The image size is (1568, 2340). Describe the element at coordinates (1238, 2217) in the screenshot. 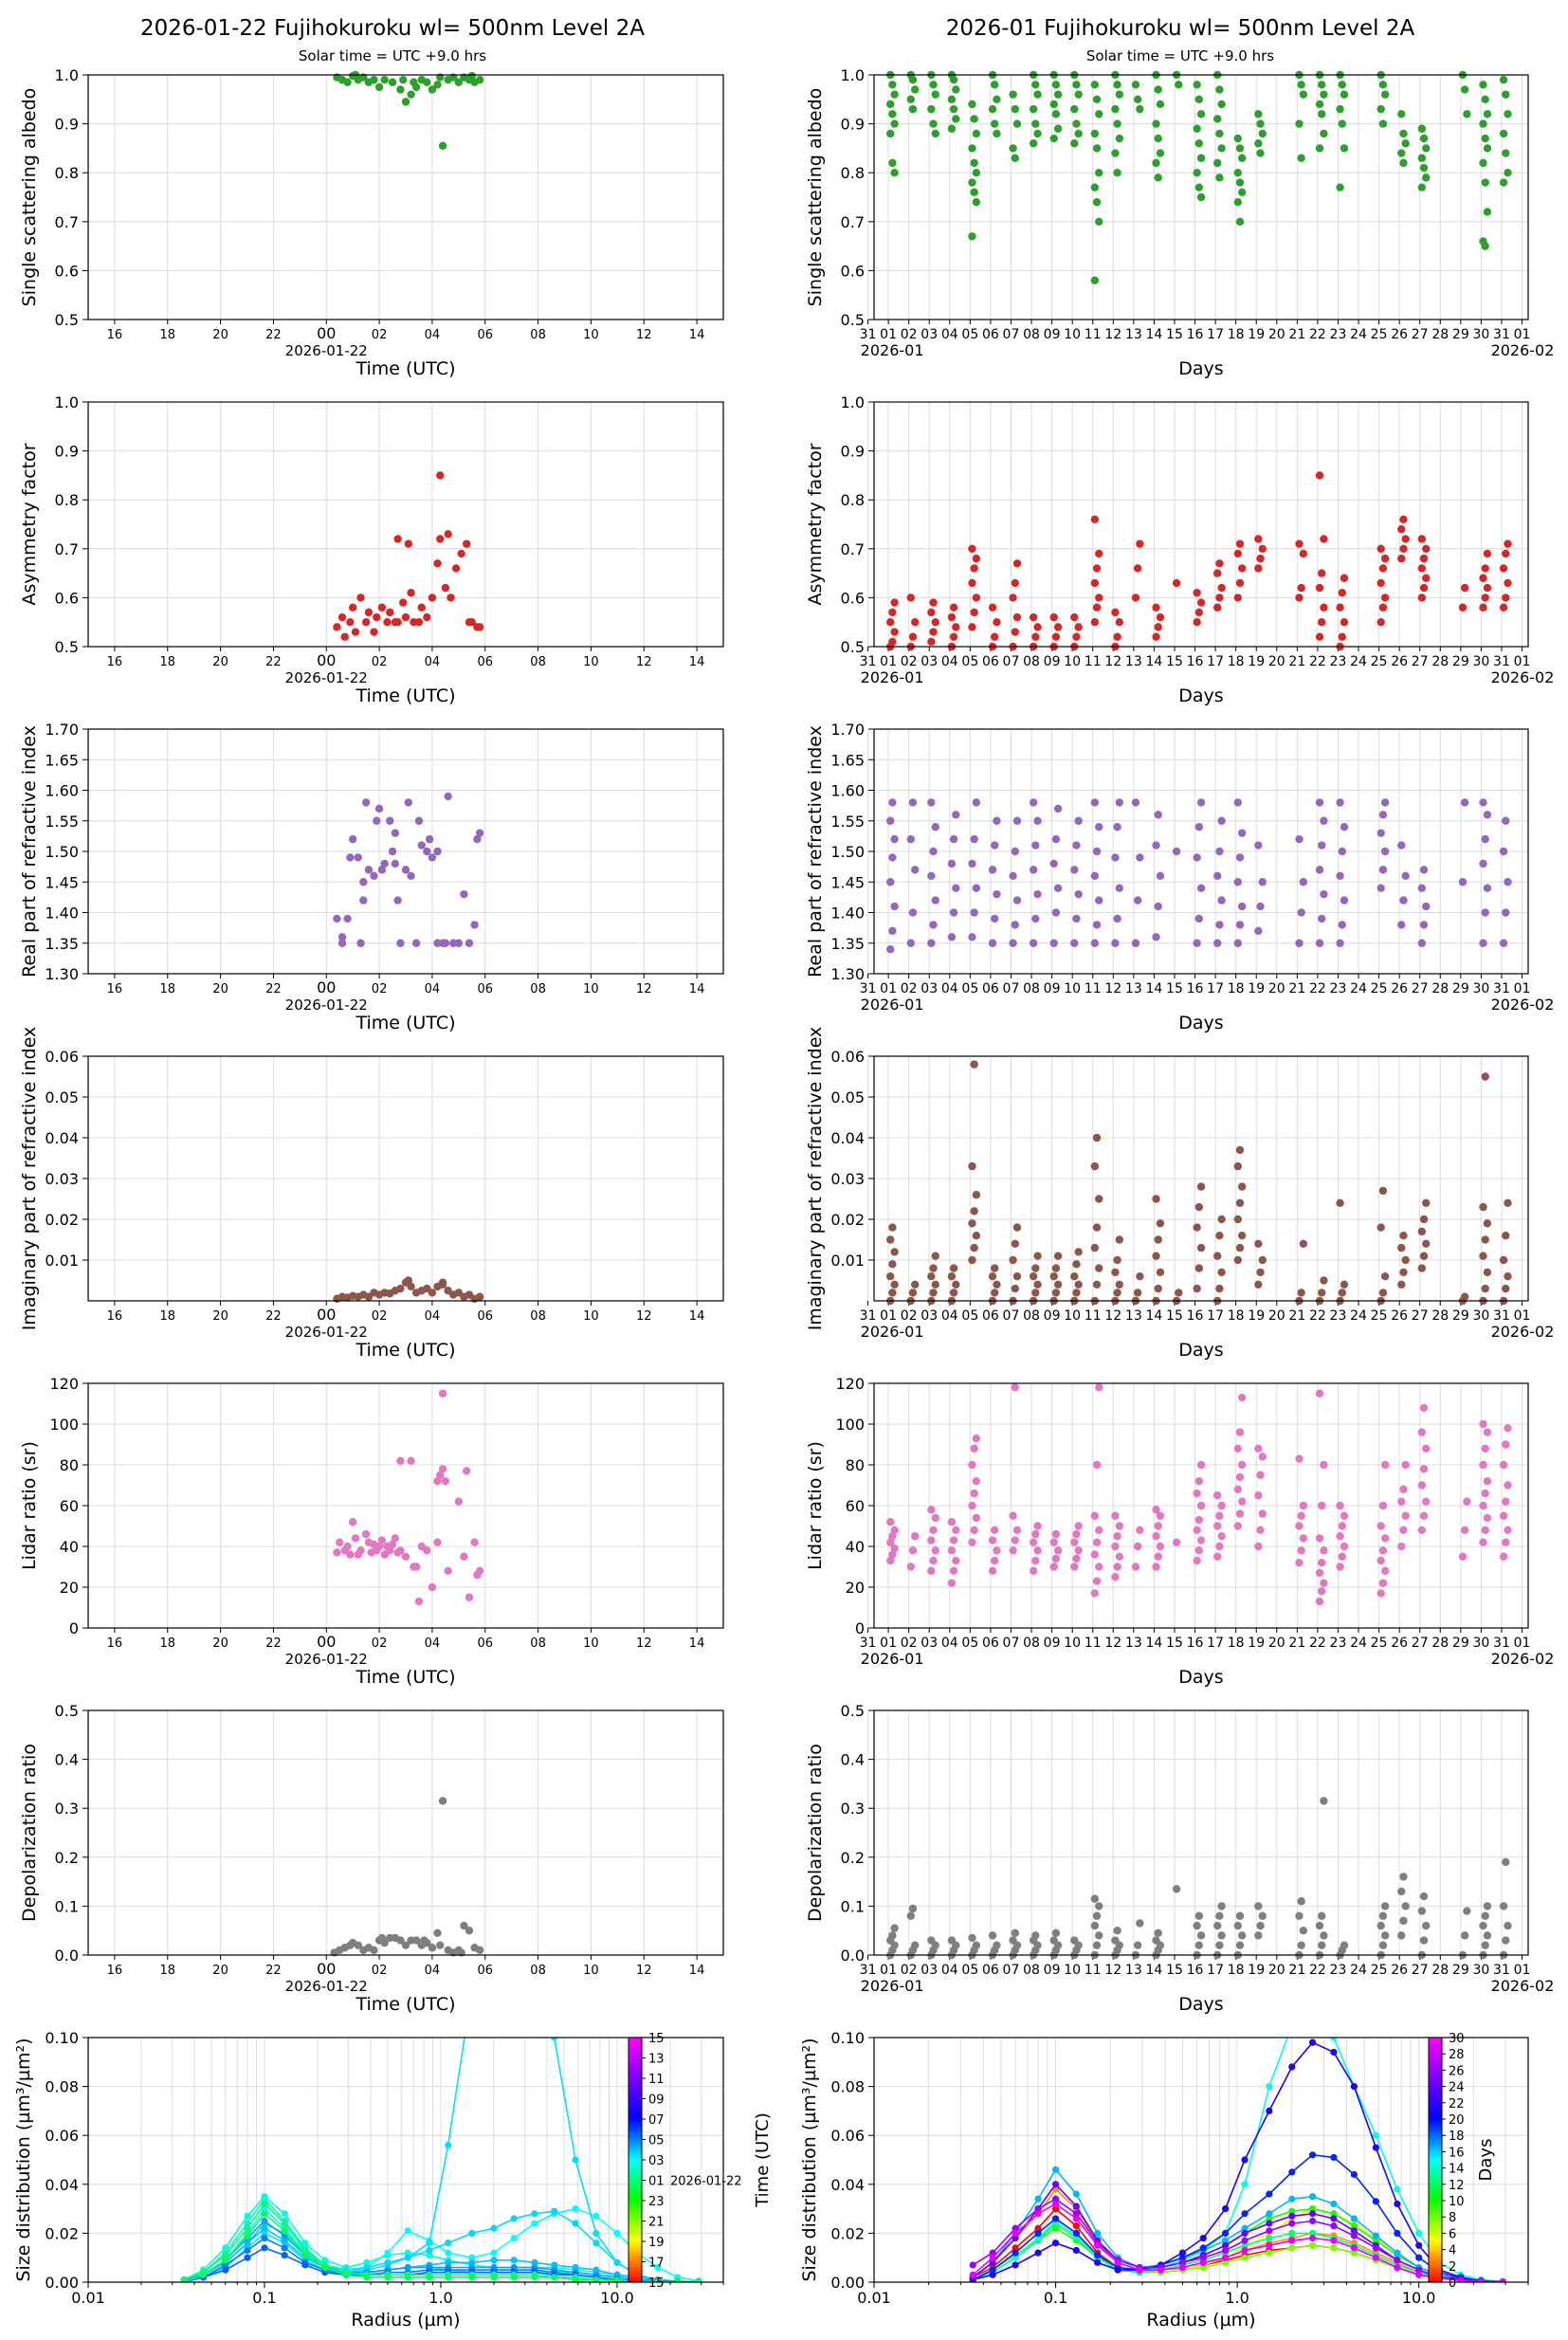

I see `right-row6-series-line` at that location.